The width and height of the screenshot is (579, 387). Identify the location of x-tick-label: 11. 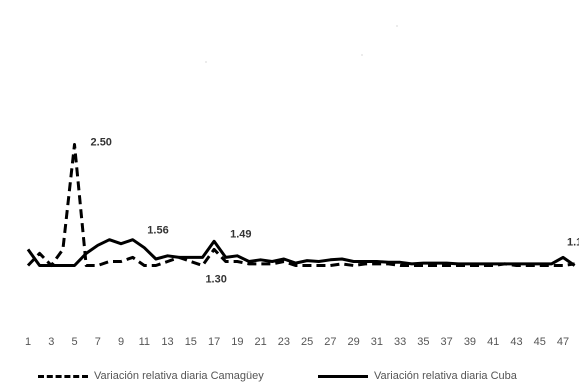
(144, 342).